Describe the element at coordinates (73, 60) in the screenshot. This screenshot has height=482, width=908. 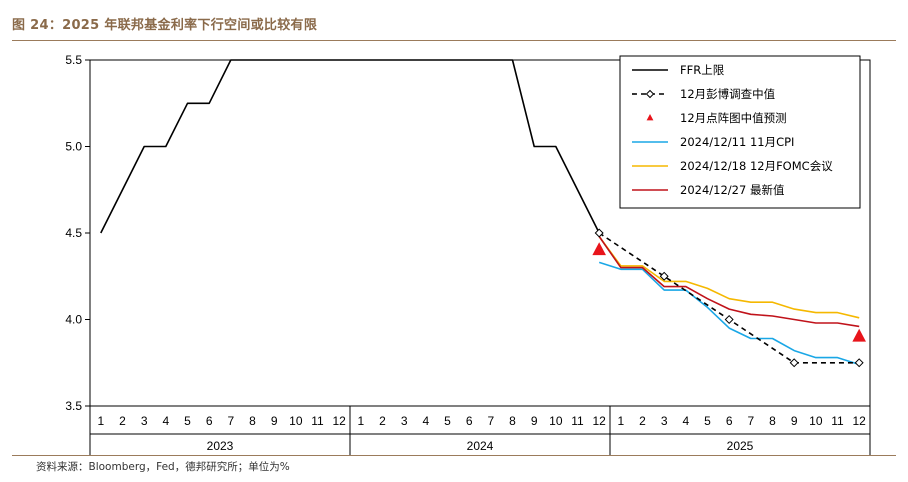
I see `y-tick-label: 5.5` at that location.